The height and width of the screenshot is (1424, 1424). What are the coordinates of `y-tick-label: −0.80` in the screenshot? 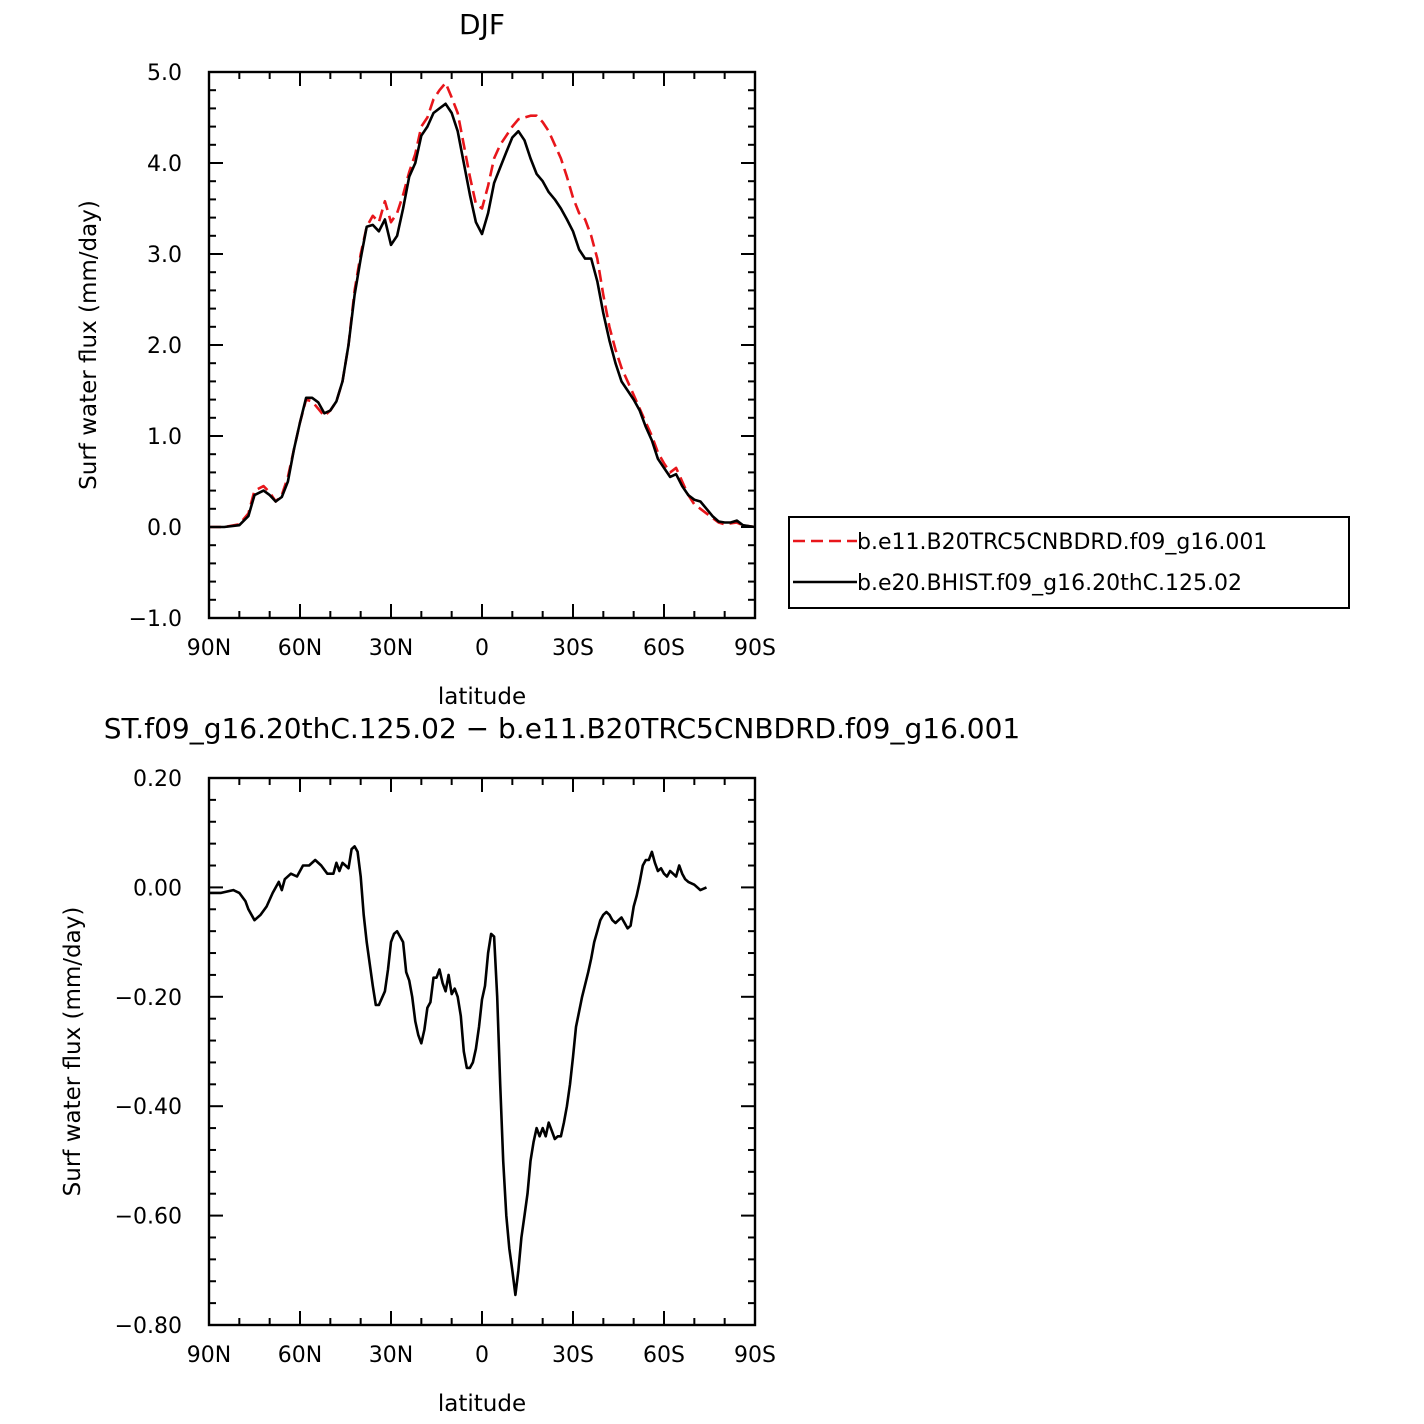 It's located at (148, 1326).